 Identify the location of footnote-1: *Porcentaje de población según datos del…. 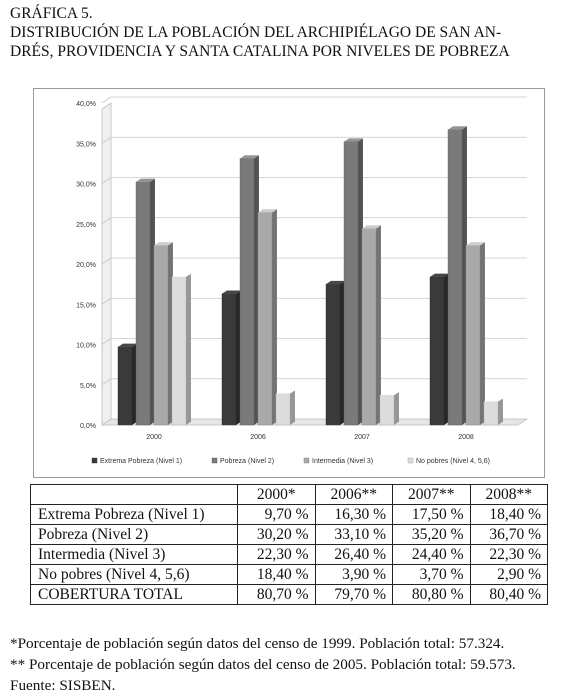
(257, 643).